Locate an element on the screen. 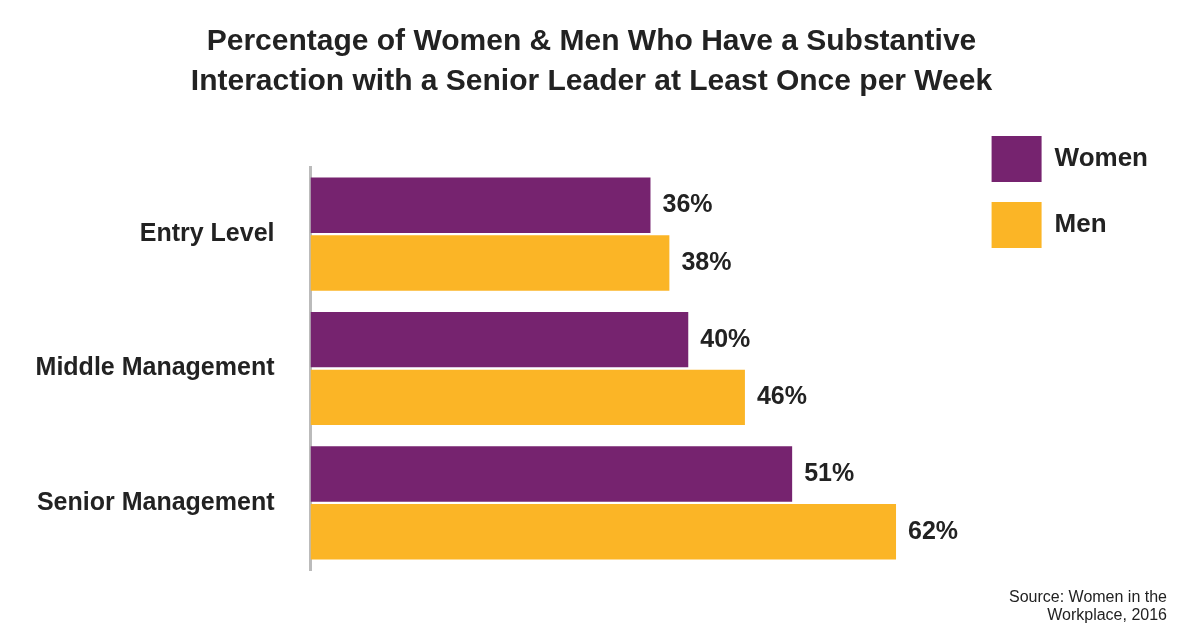 The image size is (1183, 635). source-note: Source: Women in the Workplace, 2016 is located at coordinates (1087, 606).